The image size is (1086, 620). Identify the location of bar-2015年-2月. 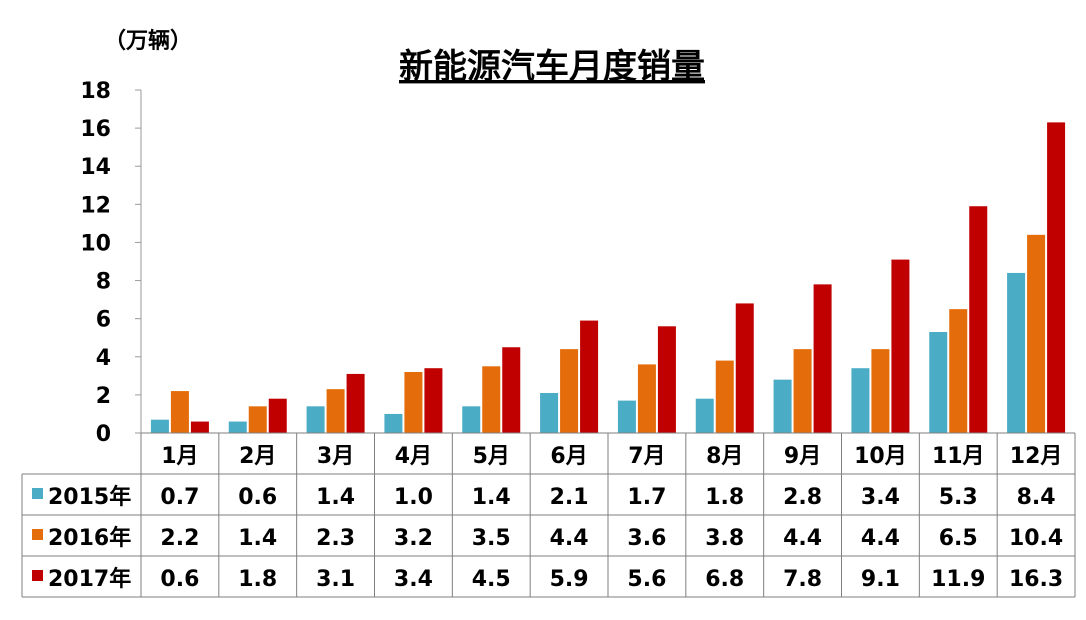
(237, 427).